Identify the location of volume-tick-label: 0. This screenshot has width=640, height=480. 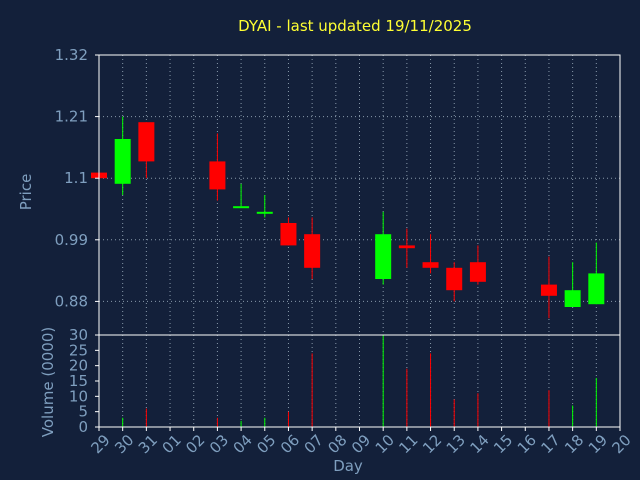
(83, 427).